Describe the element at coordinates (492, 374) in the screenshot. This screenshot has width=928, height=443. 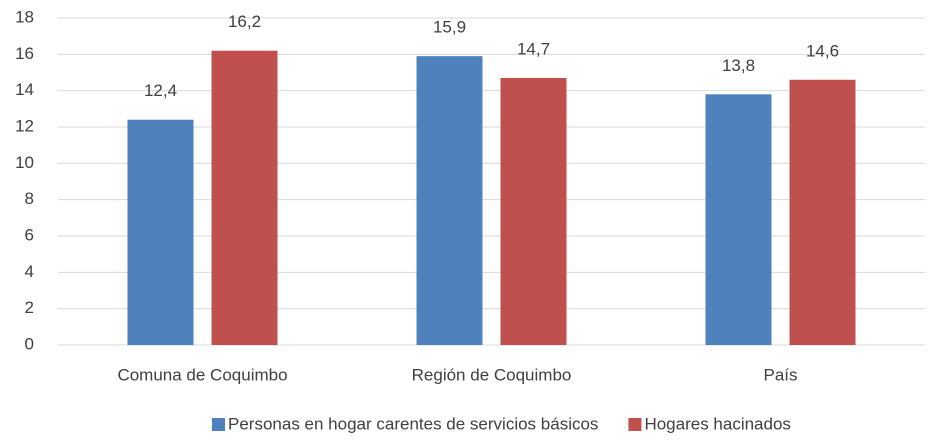
I see `x-tick-label: Región de Coquimbo` at that location.